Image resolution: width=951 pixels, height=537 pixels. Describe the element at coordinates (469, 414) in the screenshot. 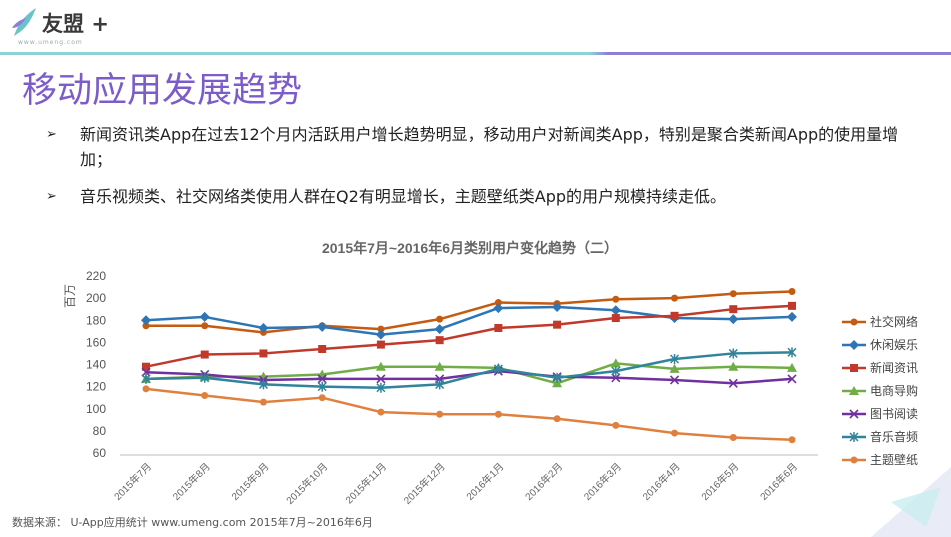

I see `series-主题壁纸` at that location.